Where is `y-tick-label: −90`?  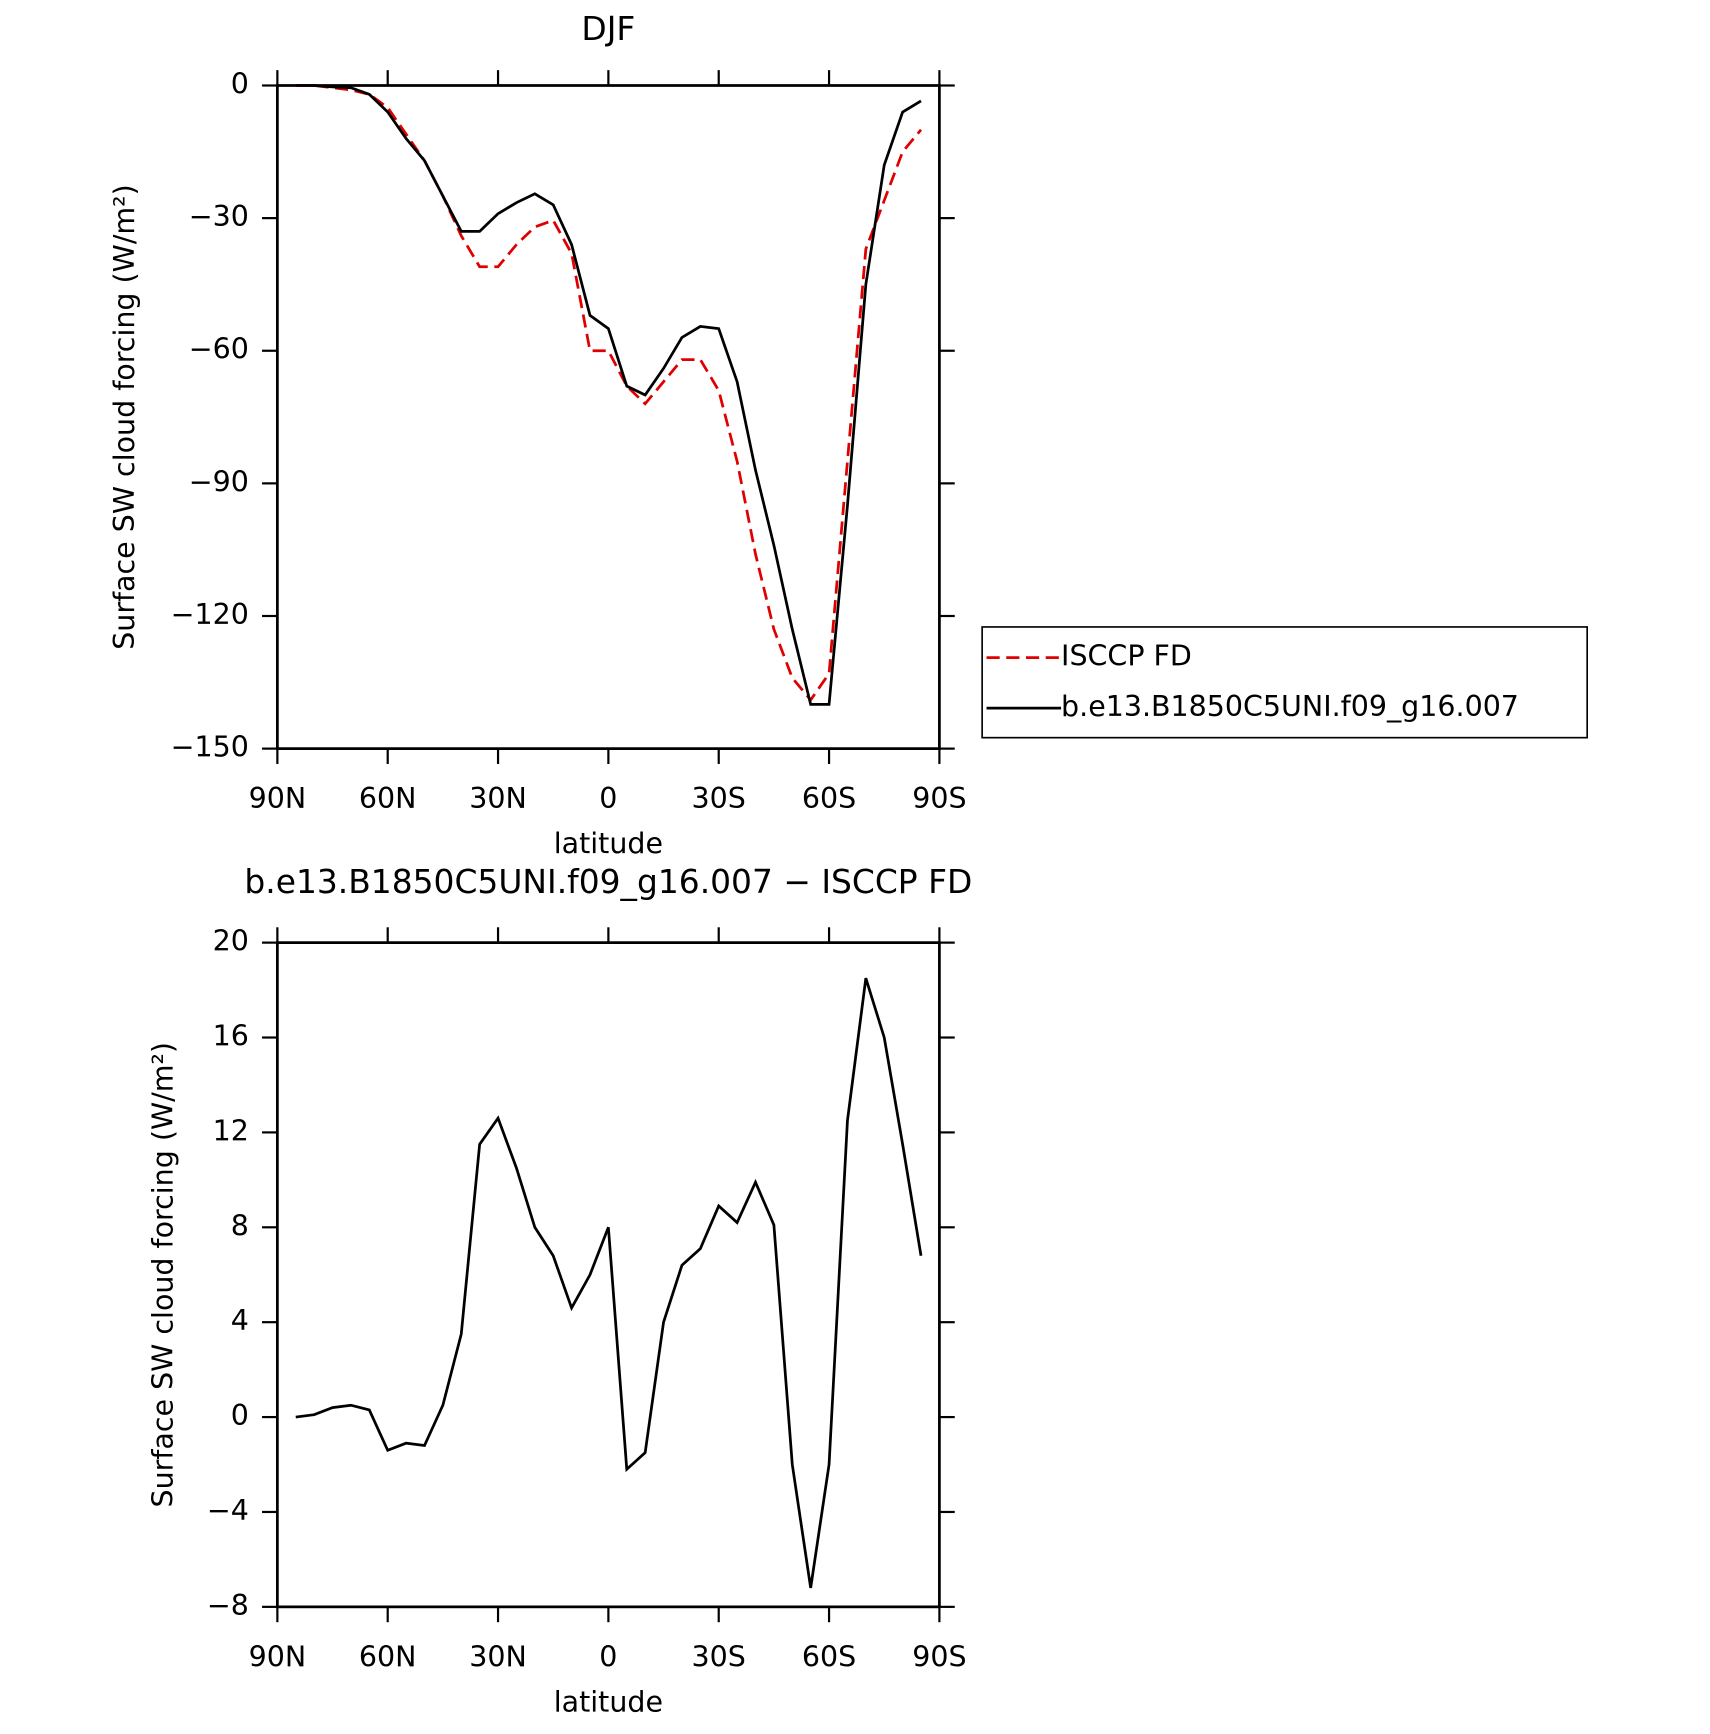
y-tick-label: −90 is located at coordinates (219, 481).